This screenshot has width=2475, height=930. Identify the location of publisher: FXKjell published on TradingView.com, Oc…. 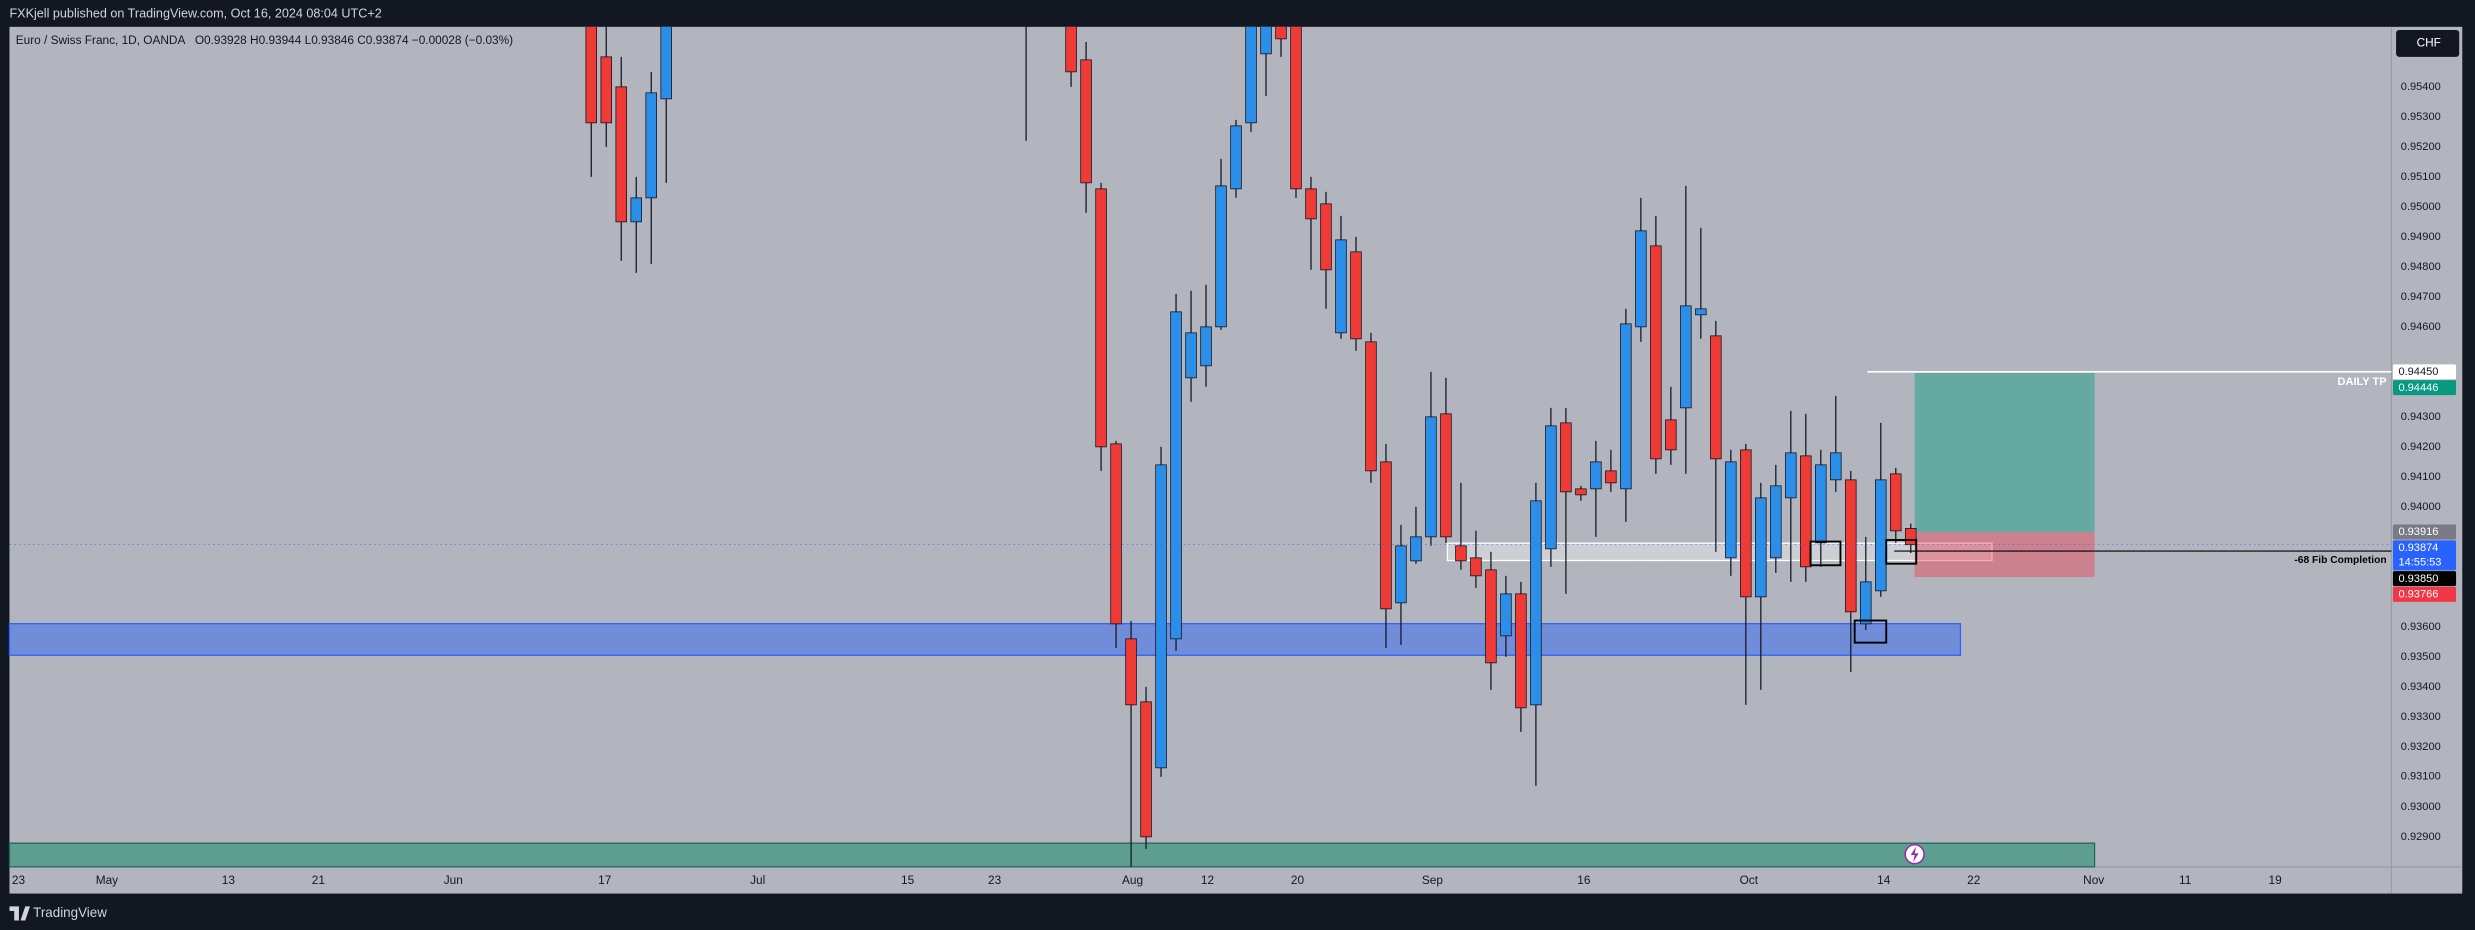
(195, 14).